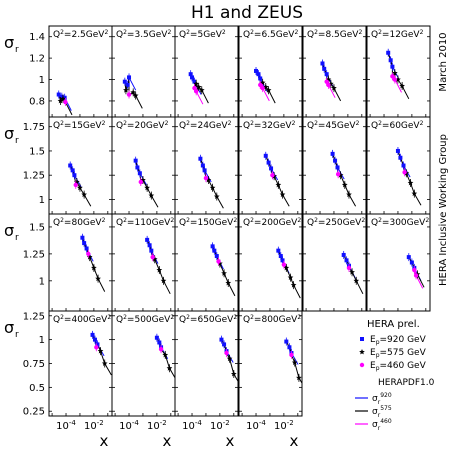 The width and height of the screenshot is (454, 454). I want to click on panel: Q2=8.5GeV2, so click(334, 71).